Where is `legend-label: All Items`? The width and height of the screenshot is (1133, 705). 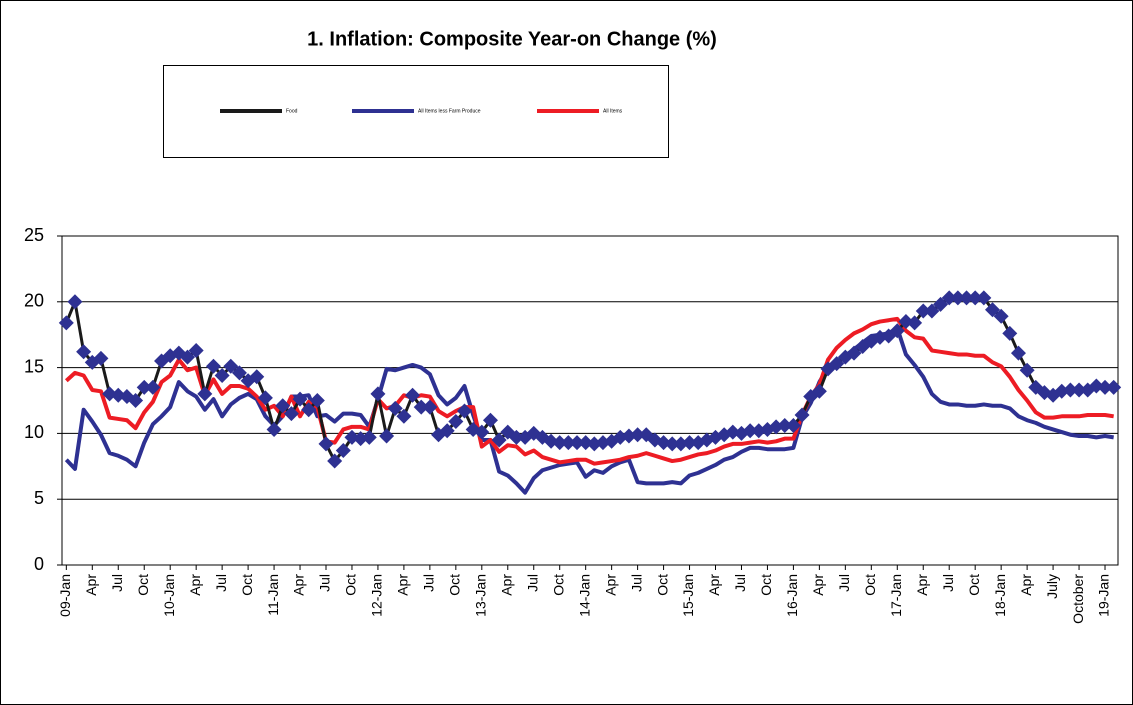 legend-label: All Items is located at coordinates (613, 111).